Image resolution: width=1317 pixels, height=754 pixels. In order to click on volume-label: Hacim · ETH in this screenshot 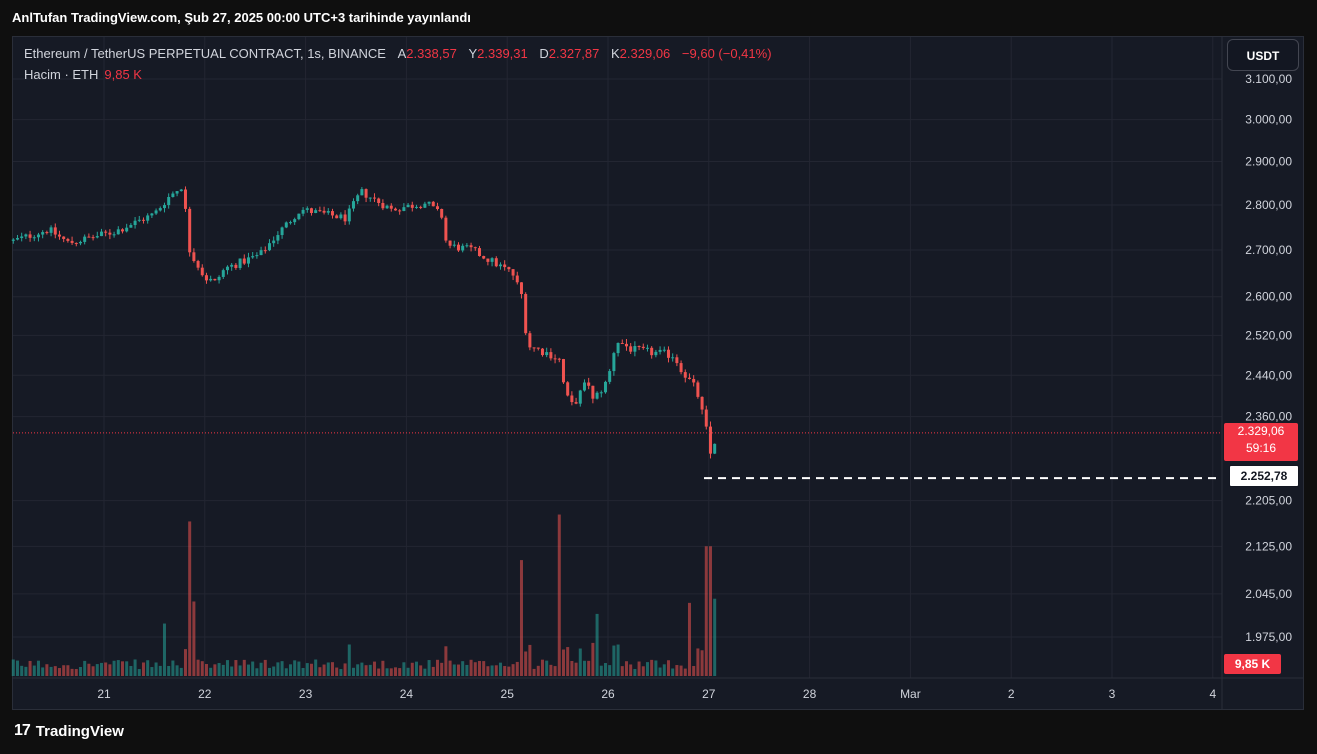, I will do `click(61, 74)`.